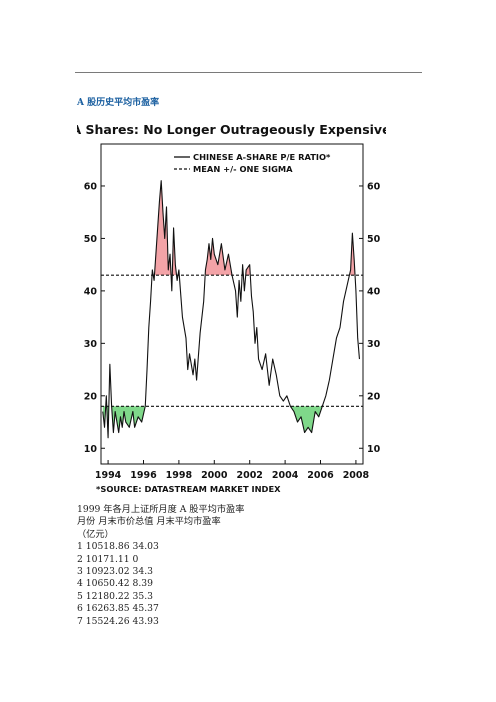  I want to click on legend-item-pe-ratio: CHINESE A-SHARE P/E RATIO*, so click(262, 157).